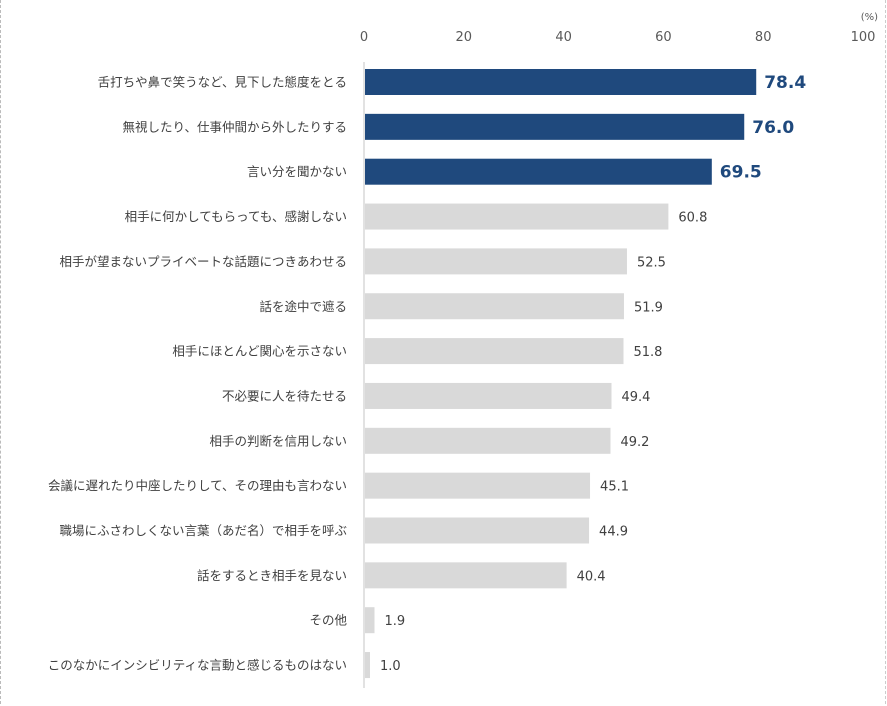 Image resolution: width=887 pixels, height=706 pixels. Describe the element at coordinates (203, 530) in the screenshot. I see `category-label: 職場にふさわしくない言葉（あだ名）で相手を呼ぶ` at that location.